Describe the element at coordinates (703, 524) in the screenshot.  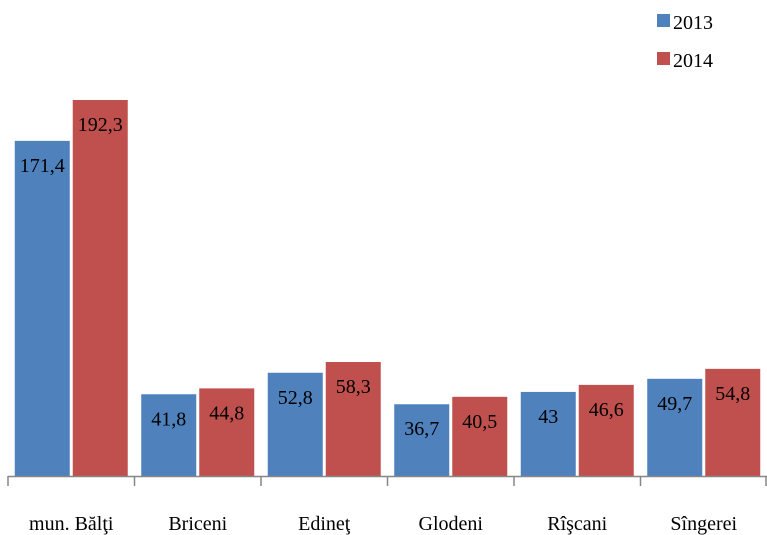
I see `x-tick-label-5: Sîngerei` at that location.